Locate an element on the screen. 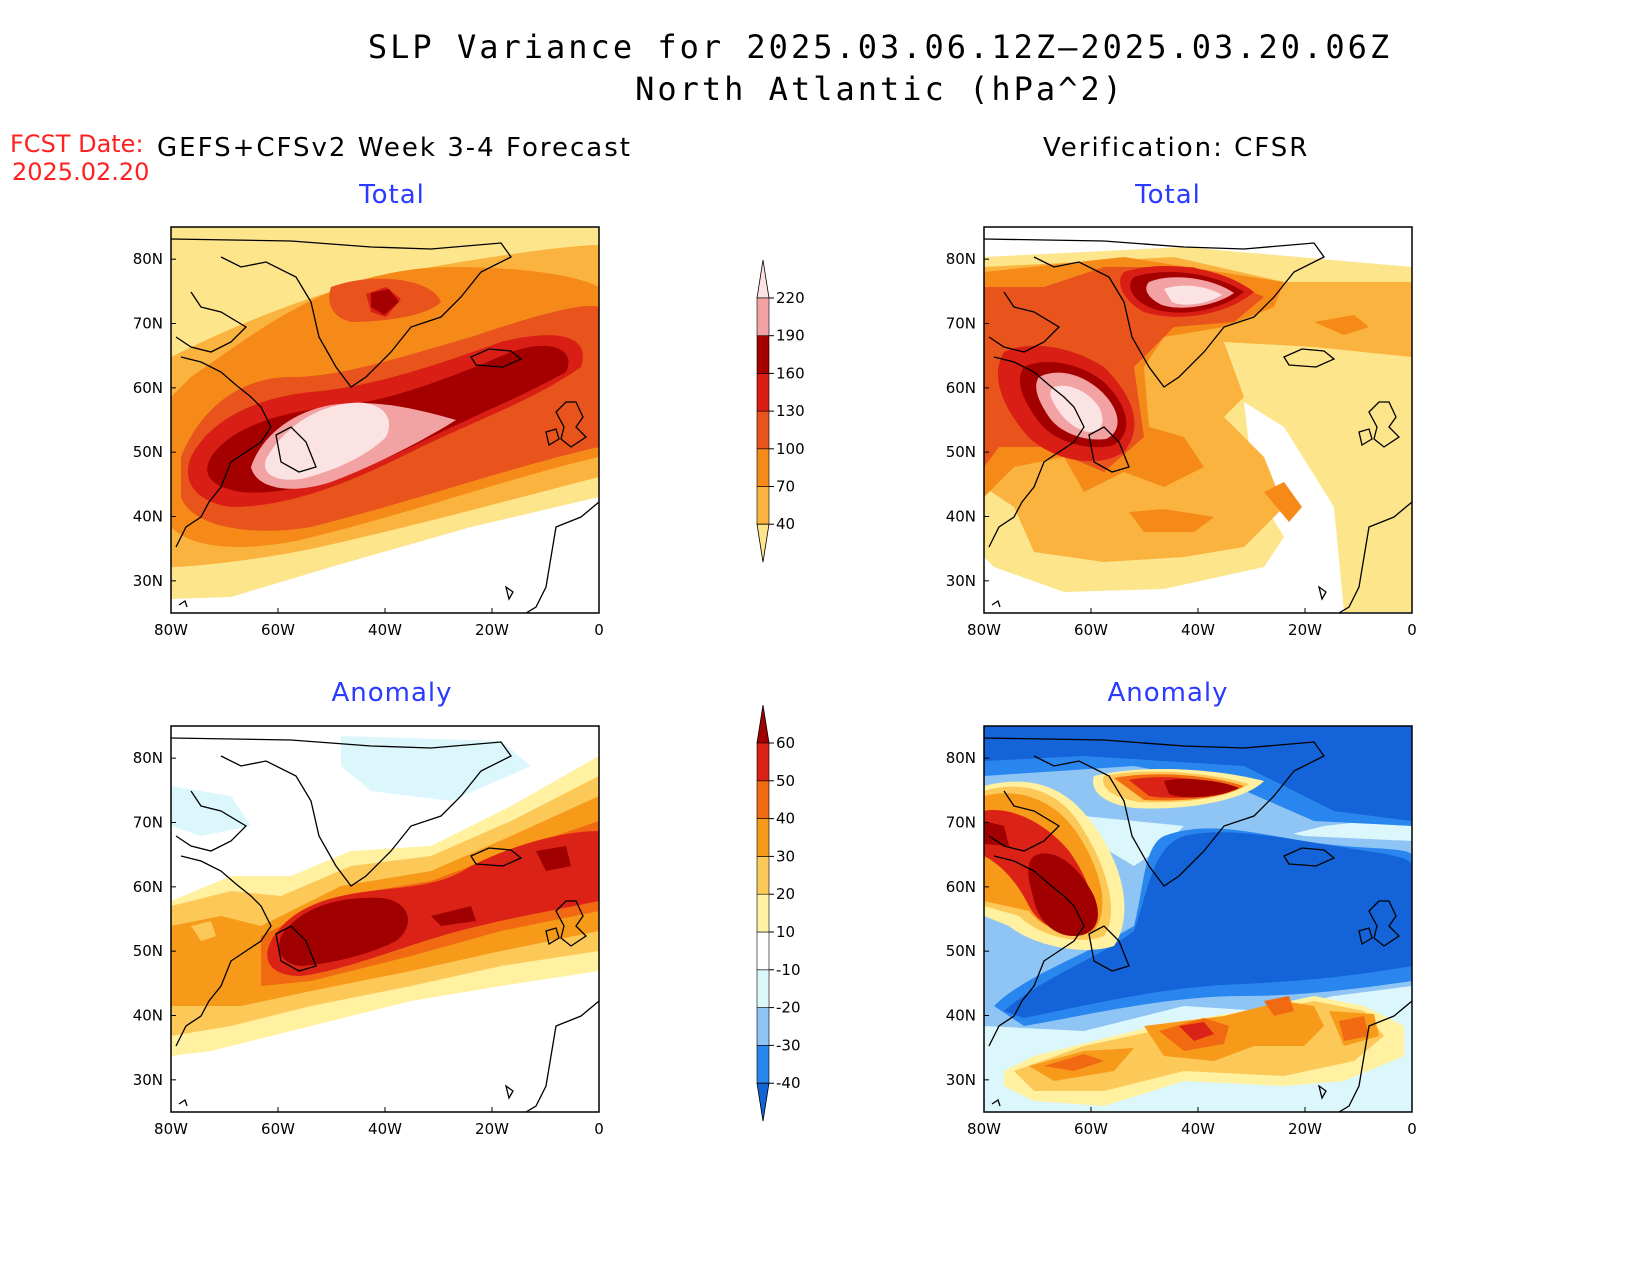 Image resolution: width=1650 pixels, height=1275 pixels. colorbar-level-label: -30 is located at coordinates (788, 1045).